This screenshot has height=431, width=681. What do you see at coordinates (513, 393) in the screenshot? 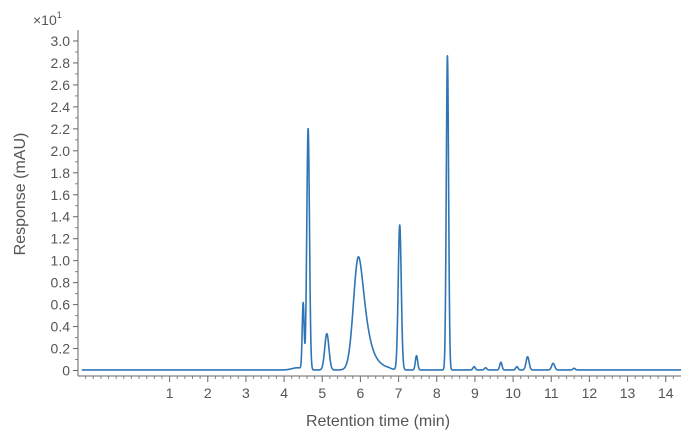
I see `x-tick-label: 10` at bounding box center [513, 393].